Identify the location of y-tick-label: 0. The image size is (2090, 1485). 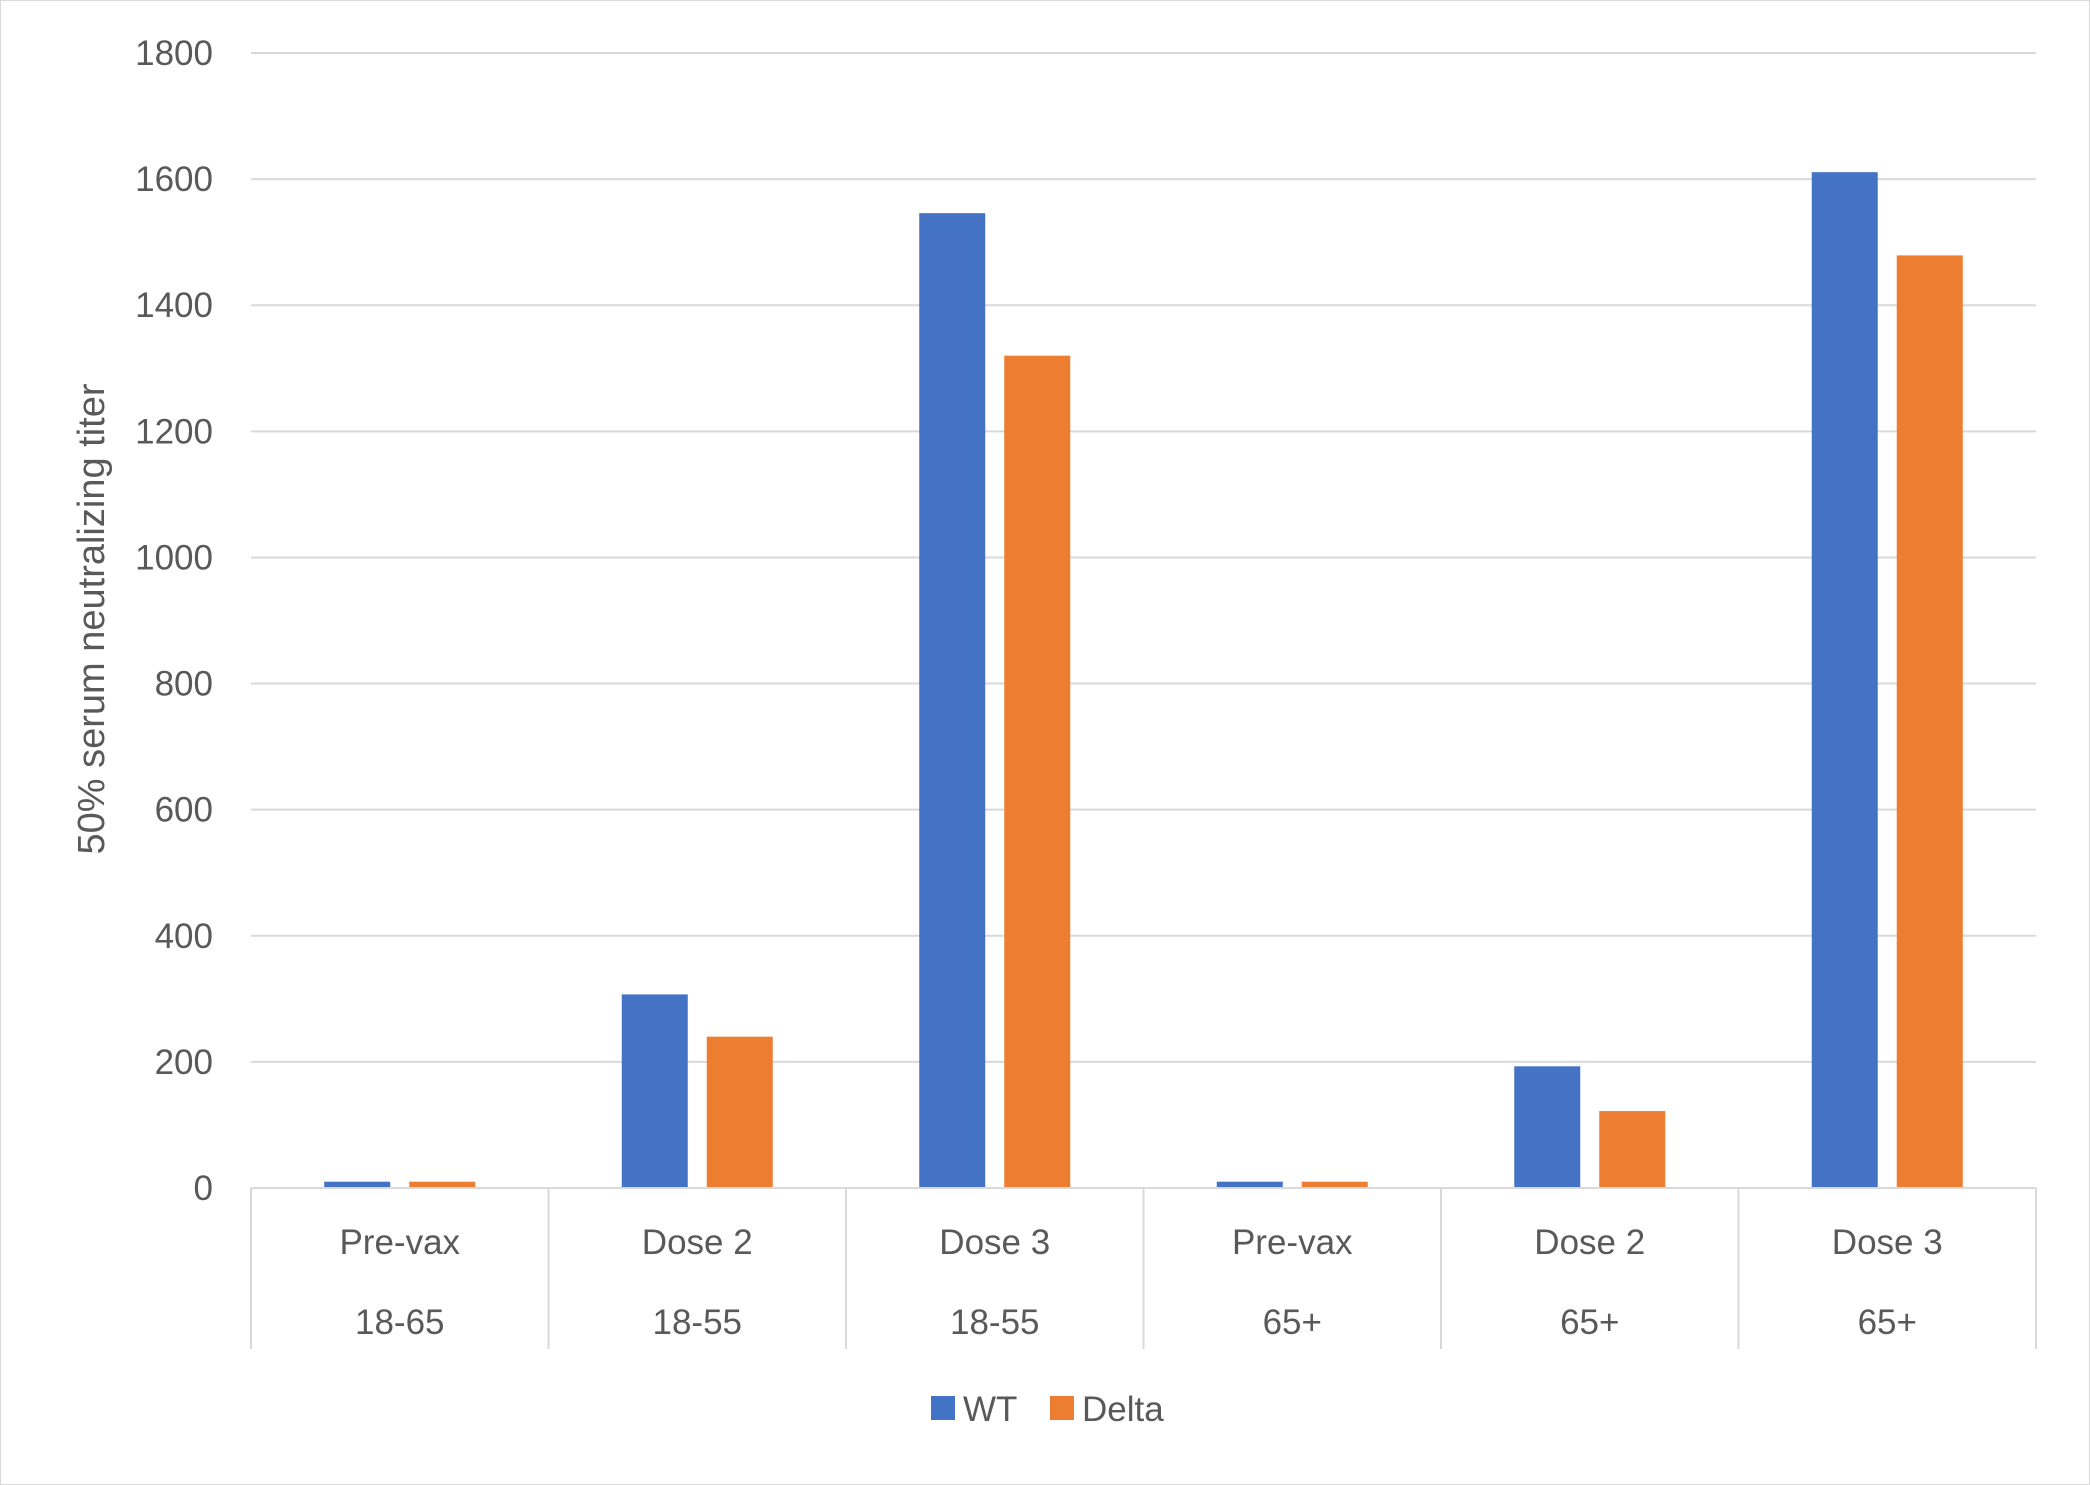
(203, 1188).